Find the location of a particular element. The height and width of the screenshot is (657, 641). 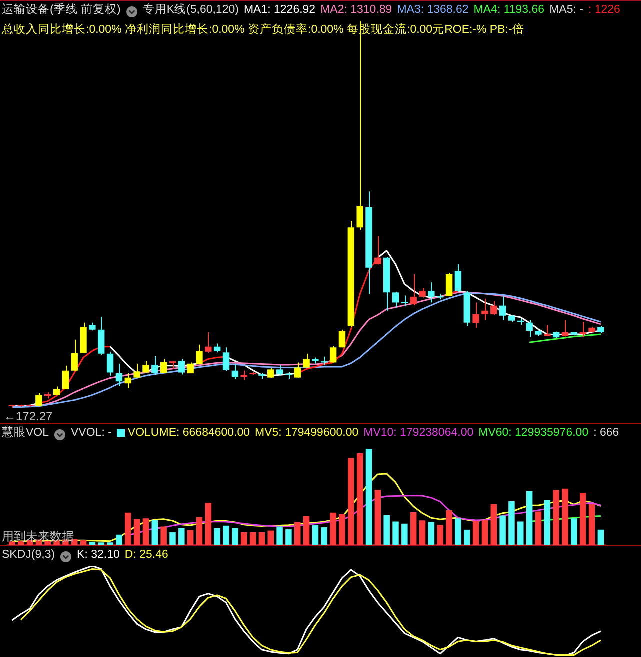

chart-title: SKDJ(9,3) is located at coordinates (29, 555).